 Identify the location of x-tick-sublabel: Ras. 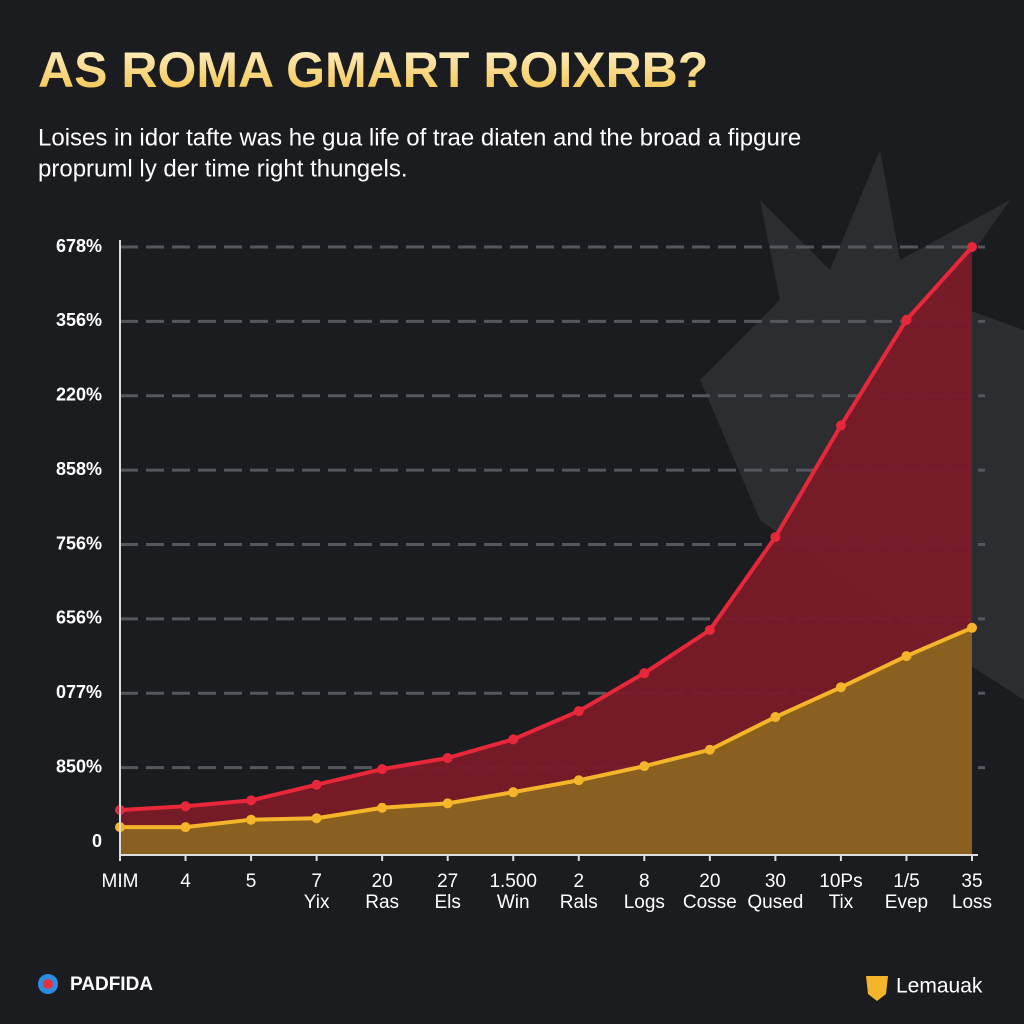
(382, 902).